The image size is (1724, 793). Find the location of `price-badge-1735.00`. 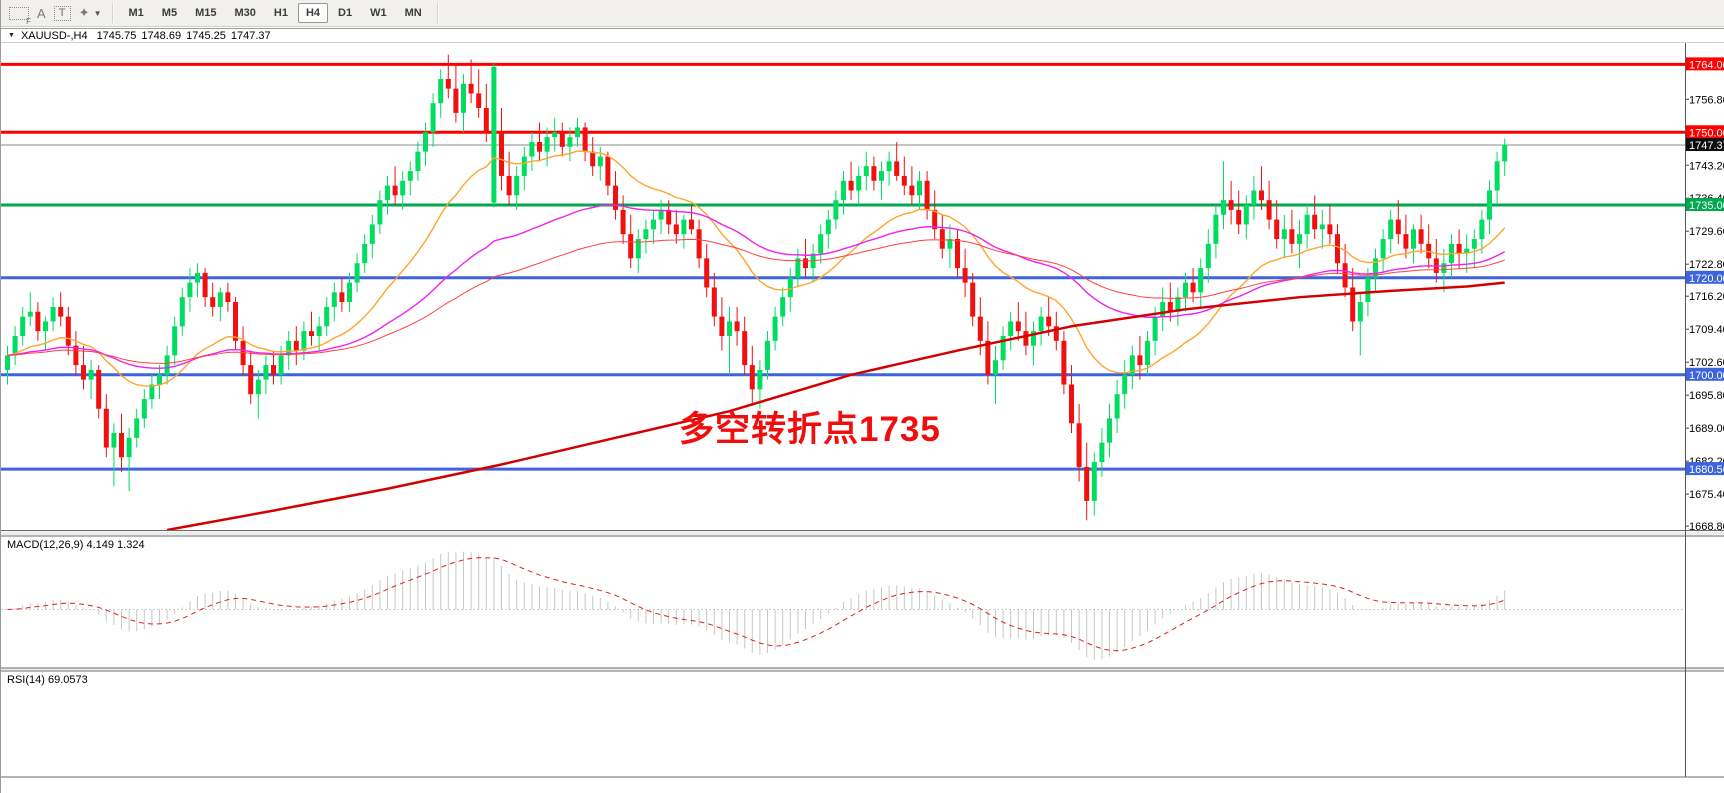

price-badge-1735.00 is located at coordinates (1705, 205).